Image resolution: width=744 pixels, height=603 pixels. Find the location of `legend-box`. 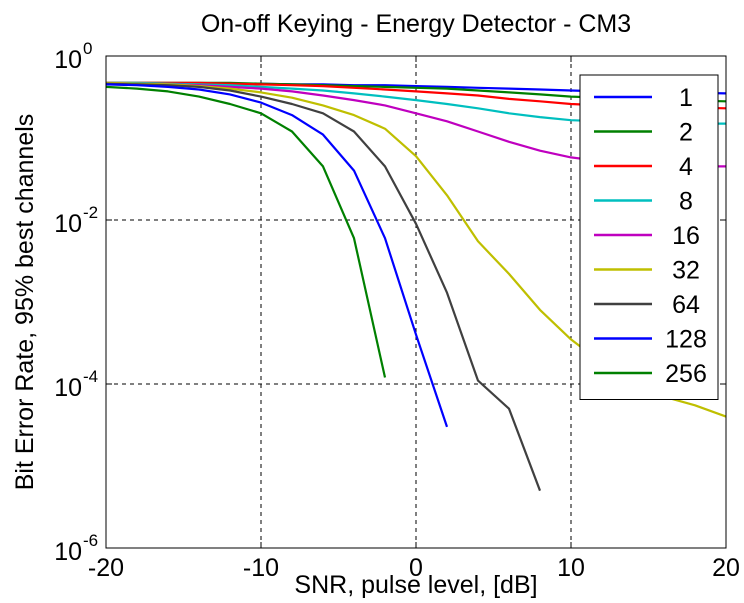

legend-box is located at coordinates (649, 237).